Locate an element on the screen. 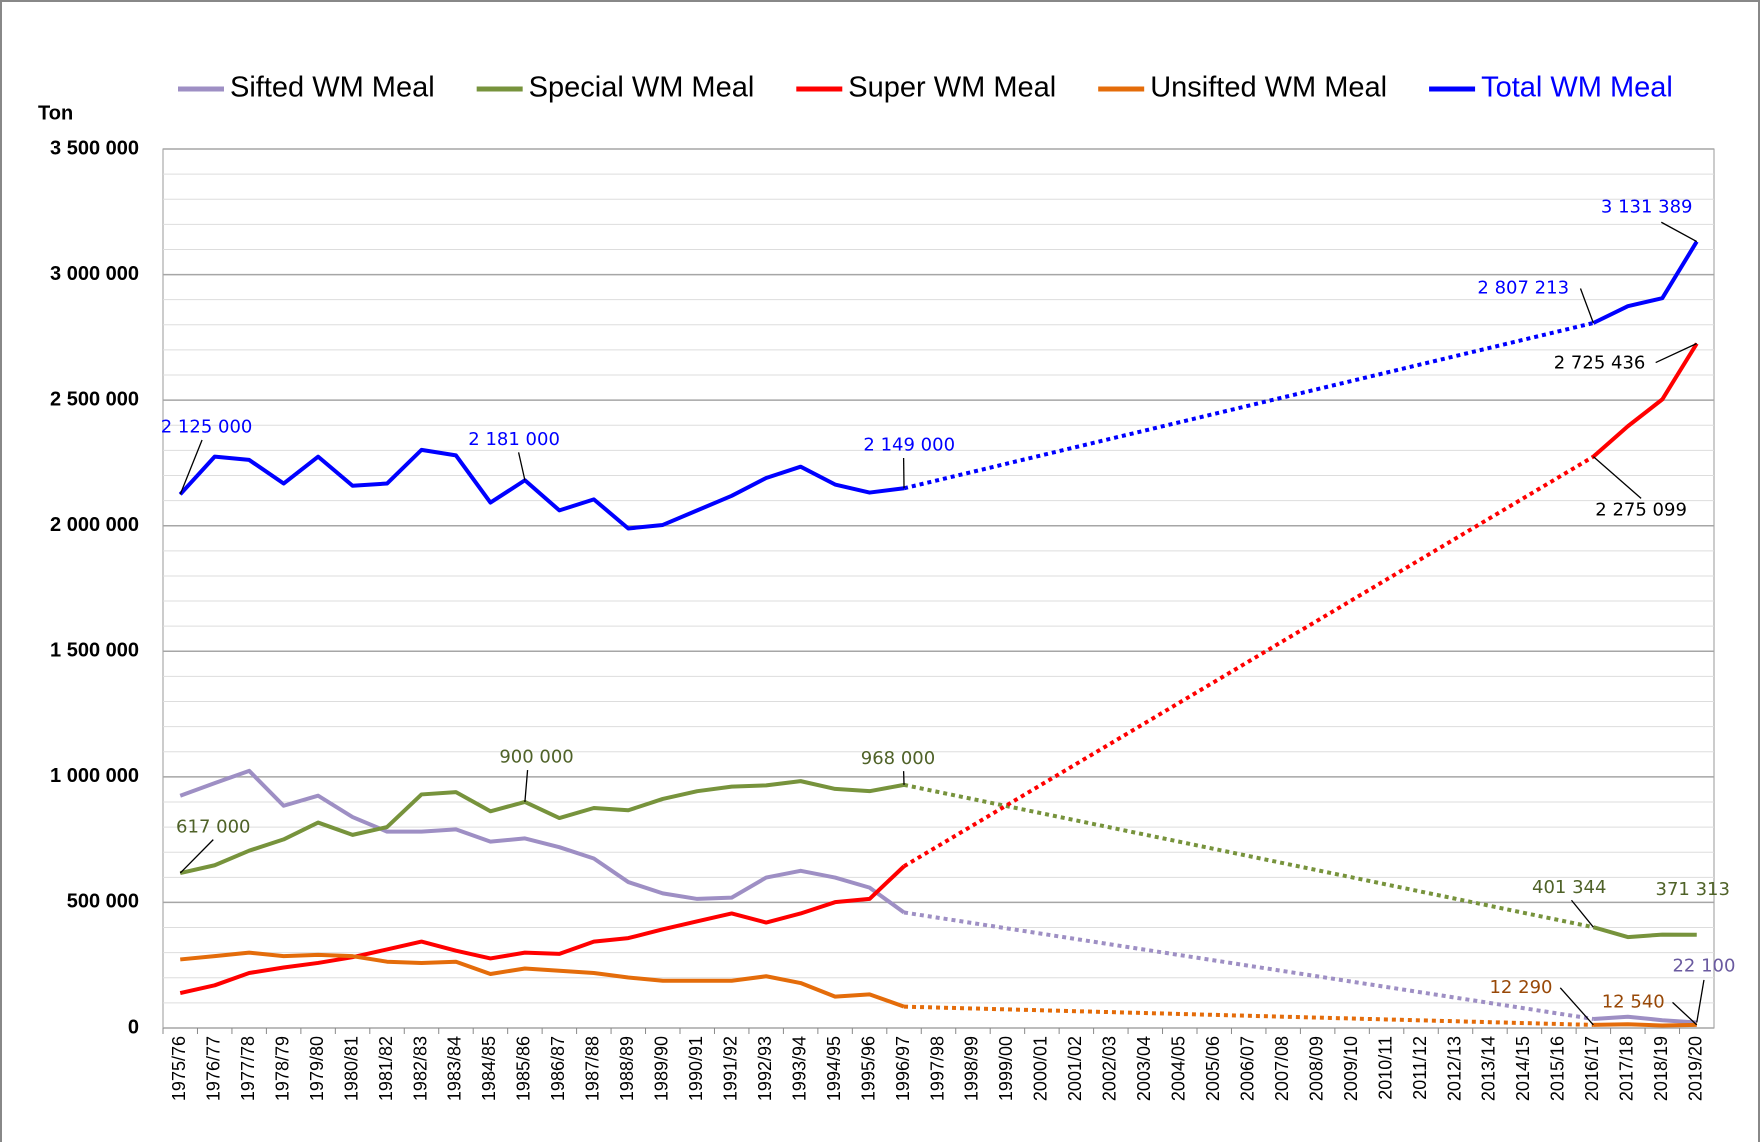 The height and width of the screenshot is (1142, 1760). x-tick-label: 1988/89 is located at coordinates (627, 1068).